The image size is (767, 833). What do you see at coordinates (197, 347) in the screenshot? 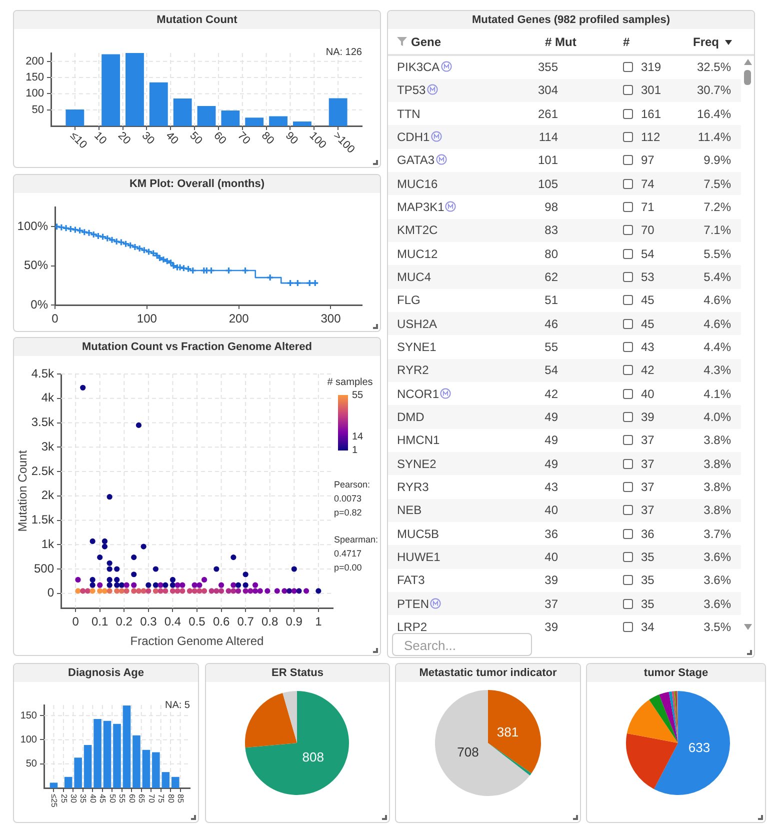
I see `chart-title: Mutation Count vs Fraction Genome Altered` at bounding box center [197, 347].